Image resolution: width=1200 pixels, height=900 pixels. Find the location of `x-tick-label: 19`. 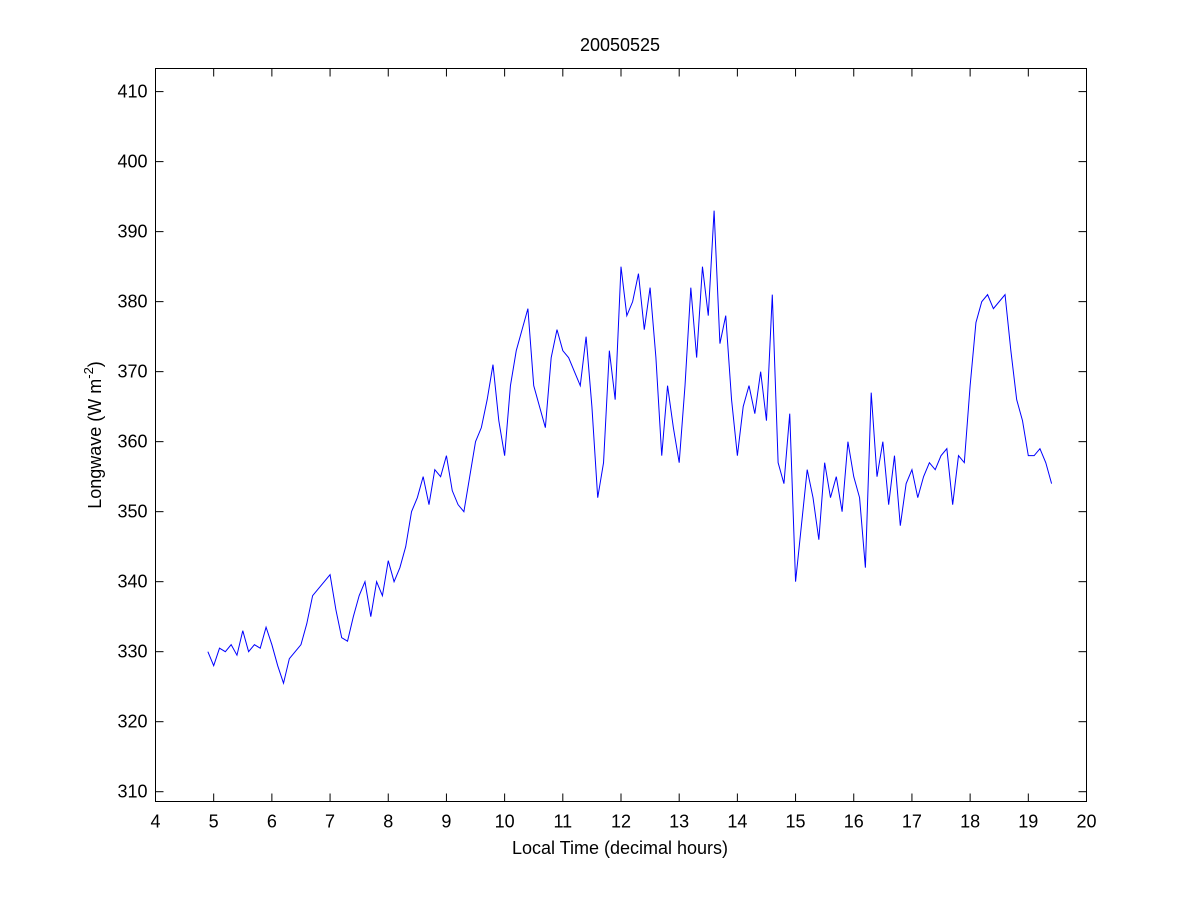

x-tick-label: 19 is located at coordinates (1028, 822).